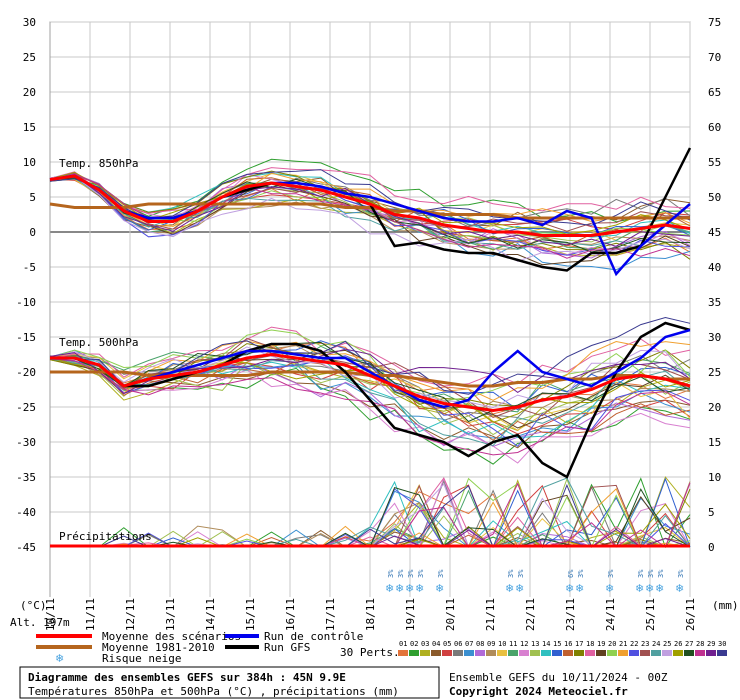 The height and width of the screenshot is (700, 740). What do you see at coordinates (403, 644) in the screenshot?
I see `perturbation-number: 01` at bounding box center [403, 644].